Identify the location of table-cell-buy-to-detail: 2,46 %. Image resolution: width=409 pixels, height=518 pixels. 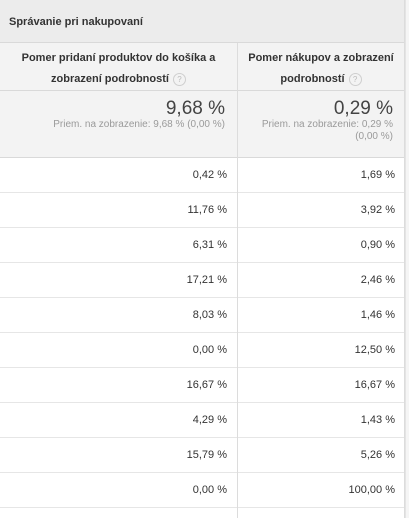
(321, 280).